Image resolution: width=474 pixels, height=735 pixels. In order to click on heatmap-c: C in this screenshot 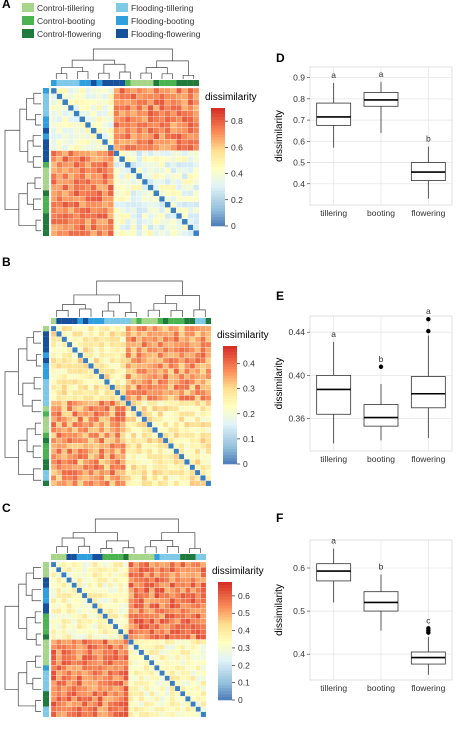, I will do `click(104, 609)`.